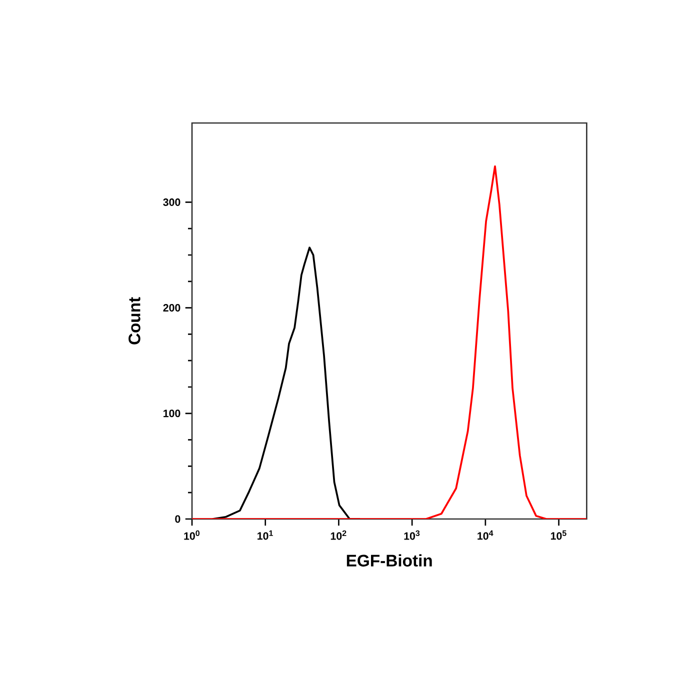 The height and width of the screenshot is (700, 700). What do you see at coordinates (389, 560) in the screenshot?
I see `x-axis-title: EGF-Biotin` at bounding box center [389, 560].